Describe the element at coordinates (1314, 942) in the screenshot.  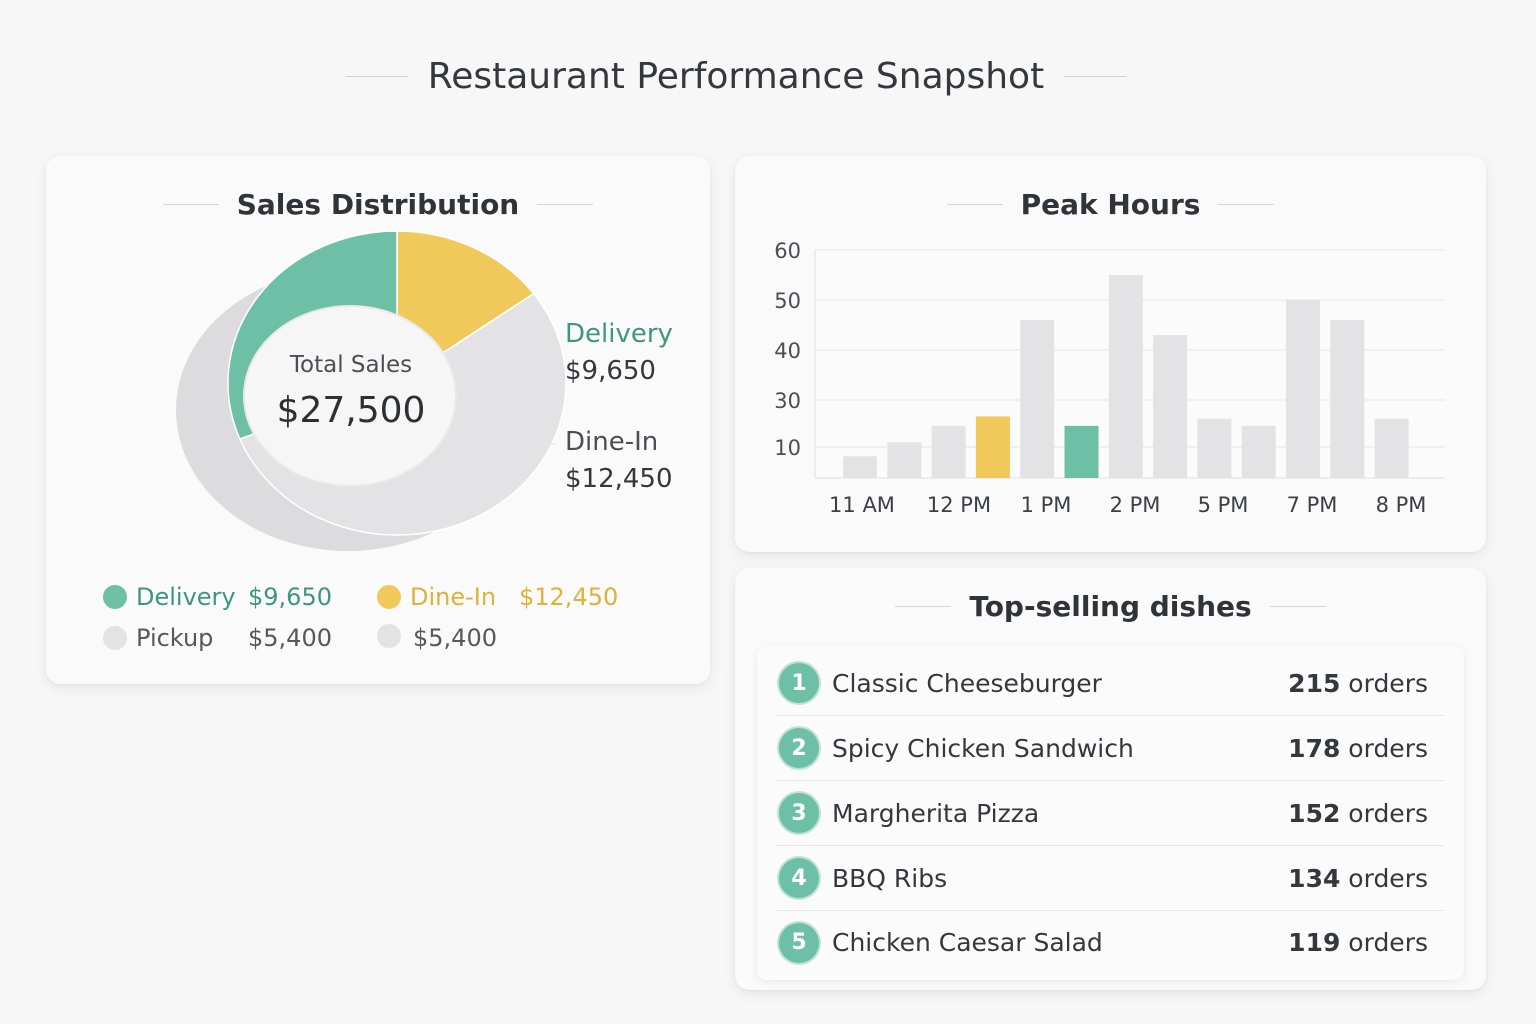
I see `dish-order-count: 119` at that location.